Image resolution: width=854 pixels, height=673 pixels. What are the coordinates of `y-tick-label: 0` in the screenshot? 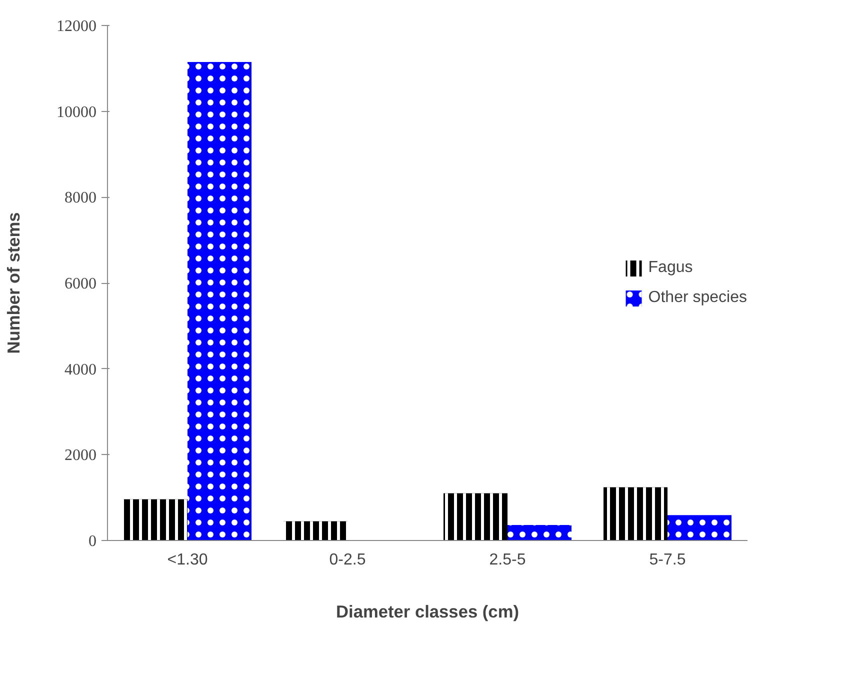 It's located at (92, 541).